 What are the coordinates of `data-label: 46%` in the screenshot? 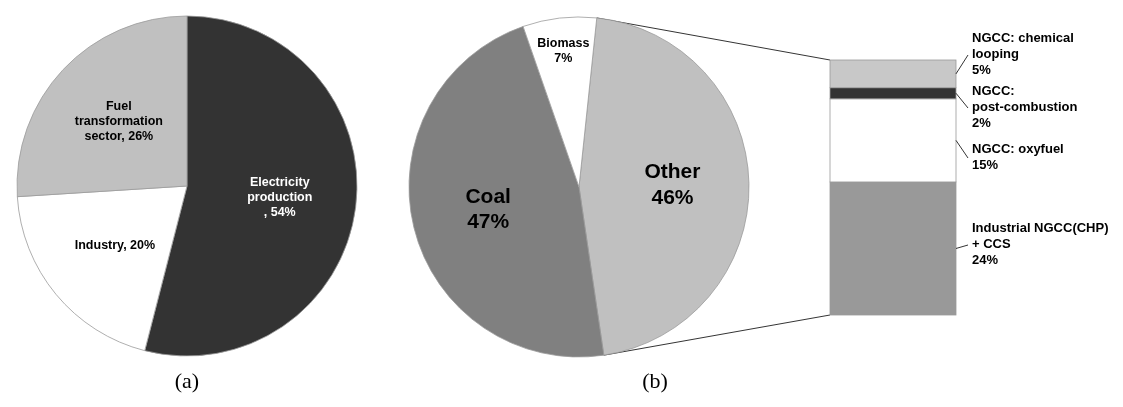 It's located at (672, 196).